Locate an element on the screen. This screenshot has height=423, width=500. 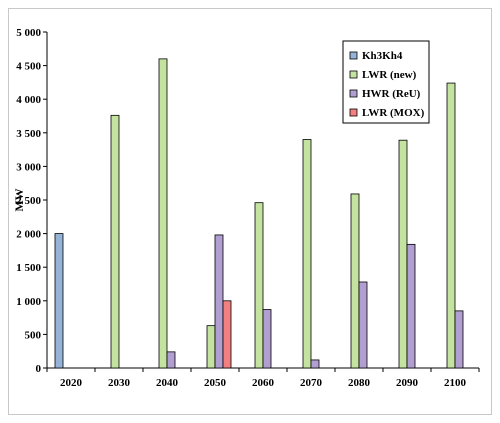
x-tick-label: 2080 is located at coordinates (359, 383).